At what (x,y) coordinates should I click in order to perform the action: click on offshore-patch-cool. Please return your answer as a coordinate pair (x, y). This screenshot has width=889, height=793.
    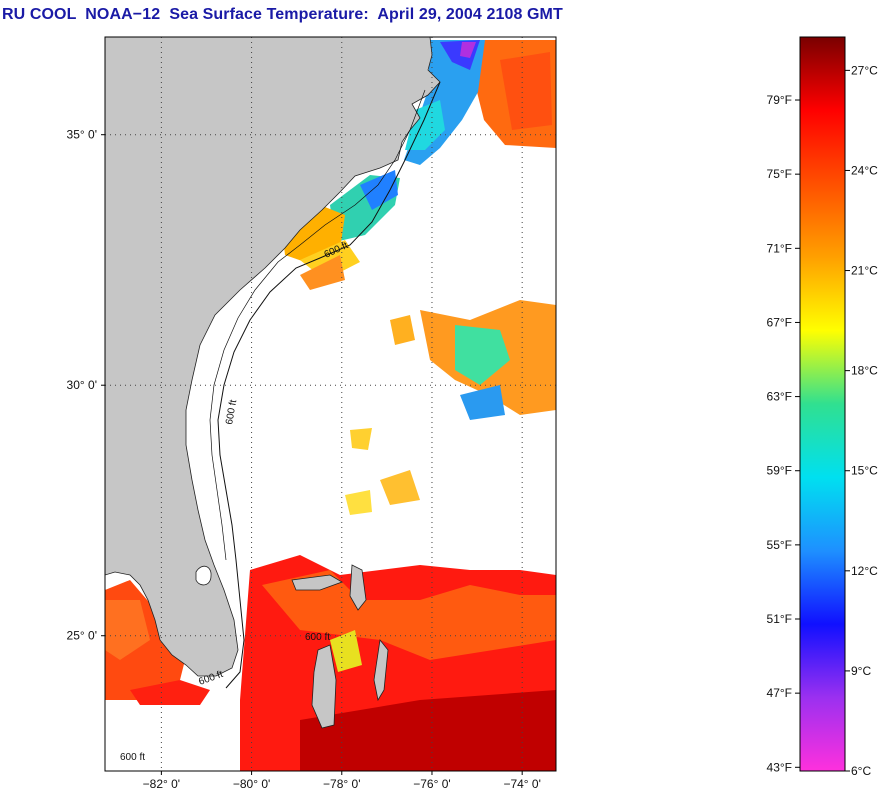
    Looking at the image, I should click on (482, 355).